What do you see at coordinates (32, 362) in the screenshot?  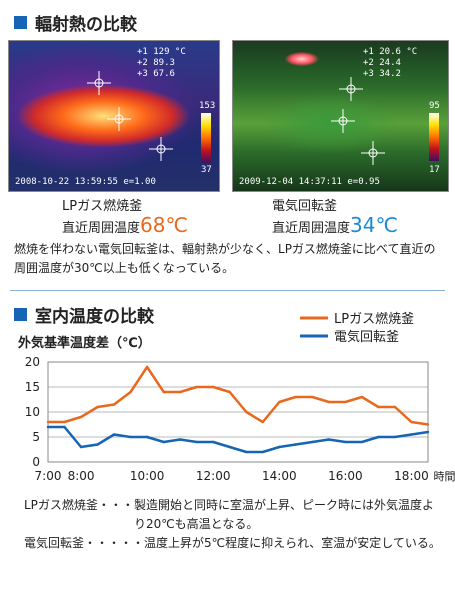 I see `y-tick-label: 20` at bounding box center [32, 362].